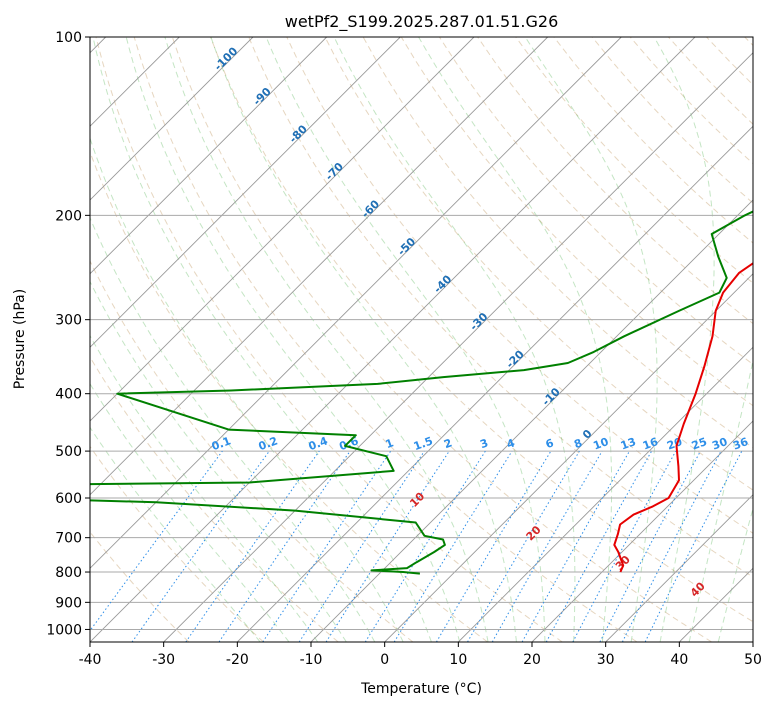 The image size is (775, 708). Describe the element at coordinates (20, 339) in the screenshot. I see `y-axis-label: Pressure (hPa)` at that location.